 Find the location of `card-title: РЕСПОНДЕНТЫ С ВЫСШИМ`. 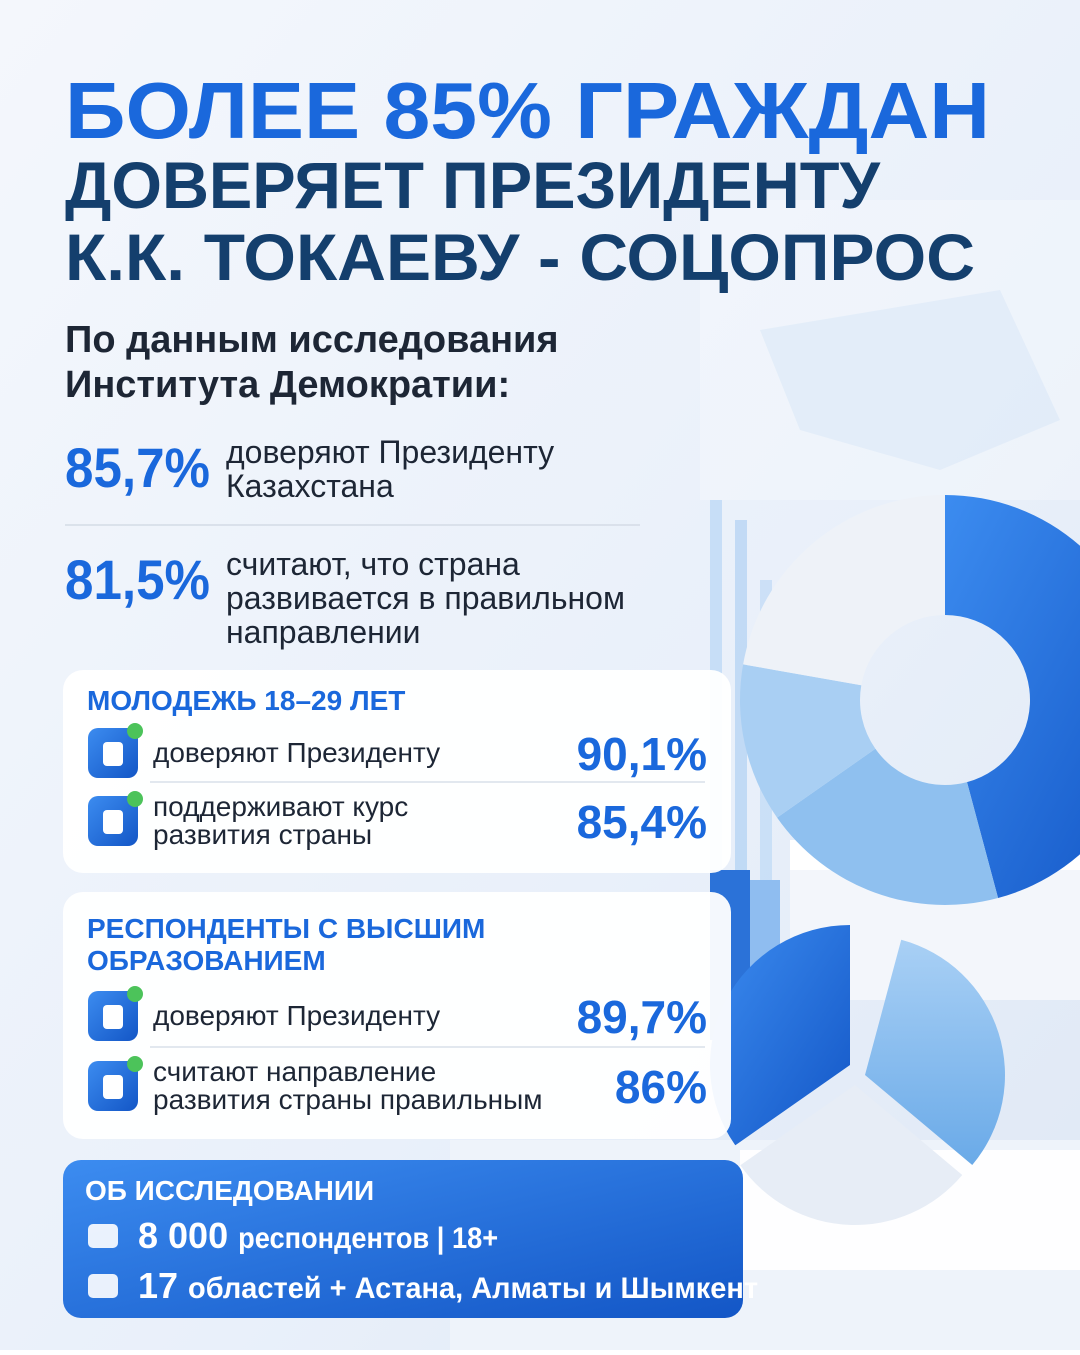

card-title: РЕСПОНДЕНТЫ С ВЫСШИМ is located at coordinates (286, 928).